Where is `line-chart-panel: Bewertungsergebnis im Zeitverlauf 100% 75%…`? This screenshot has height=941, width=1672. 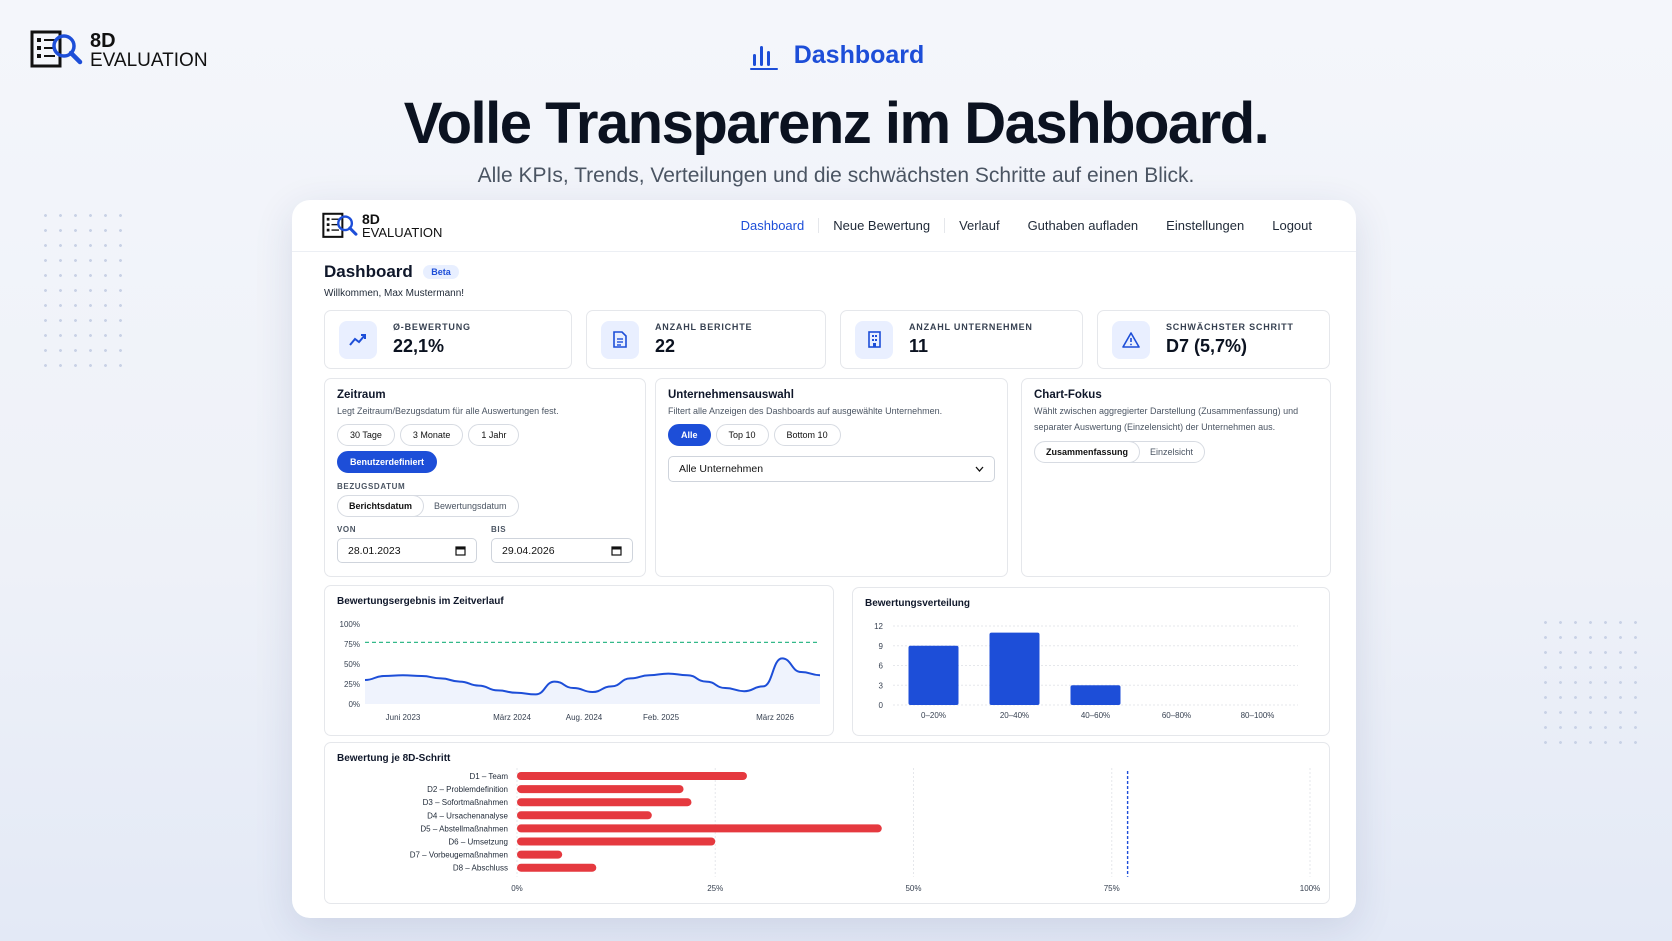
line-chart-panel: Bewertungsergebnis im Zeitverlauf 100% 75%… is located at coordinates (579, 660).